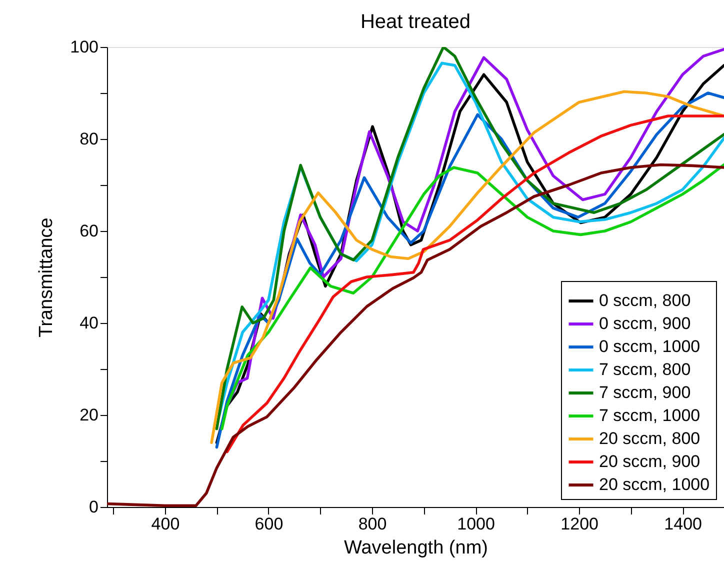  What do you see at coordinates (372, 524) in the screenshot?
I see `x-tick-label: 800` at bounding box center [372, 524].